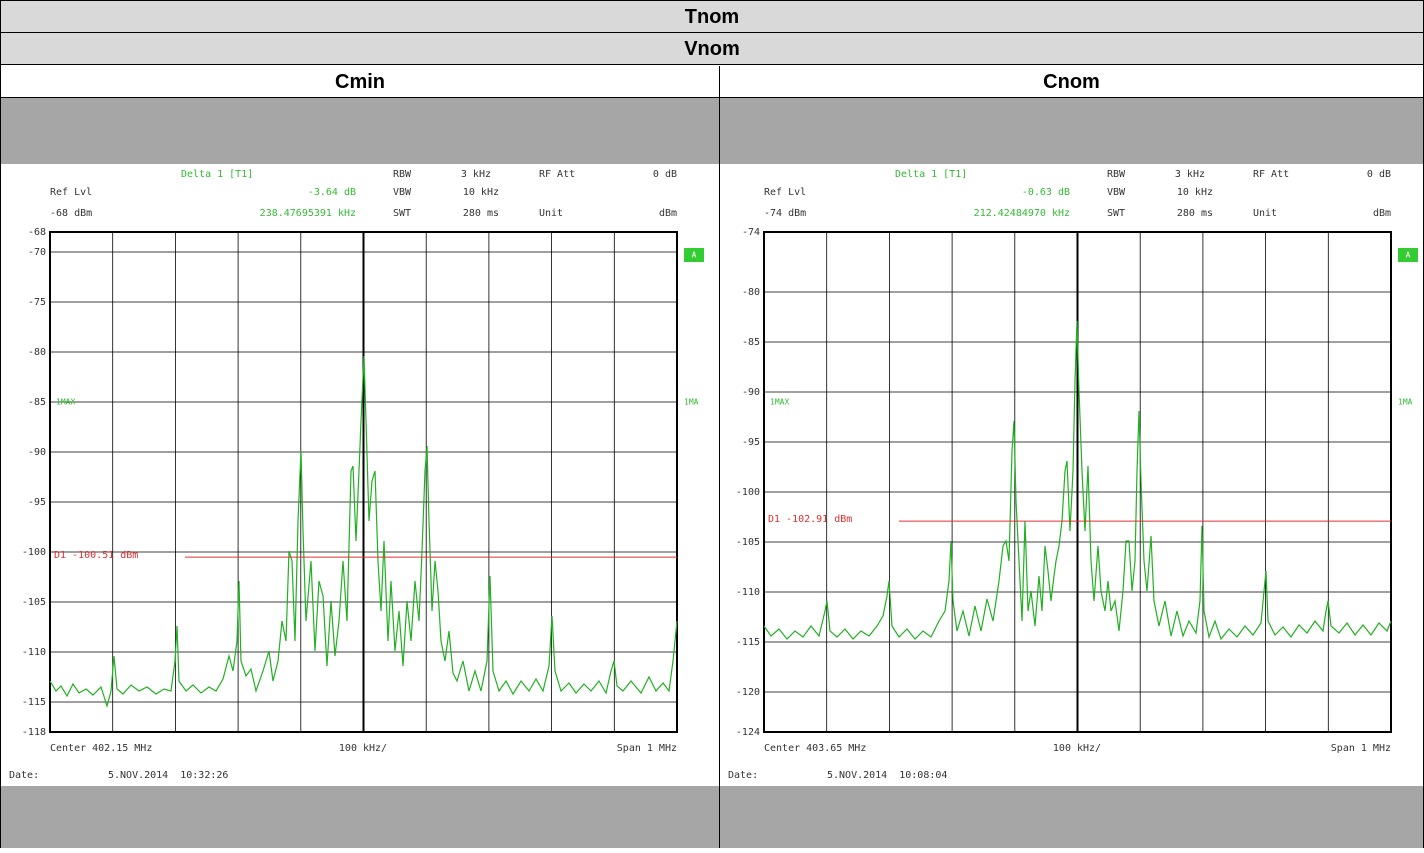  I want to click on ref-level: -68 dBm, so click(71, 213).